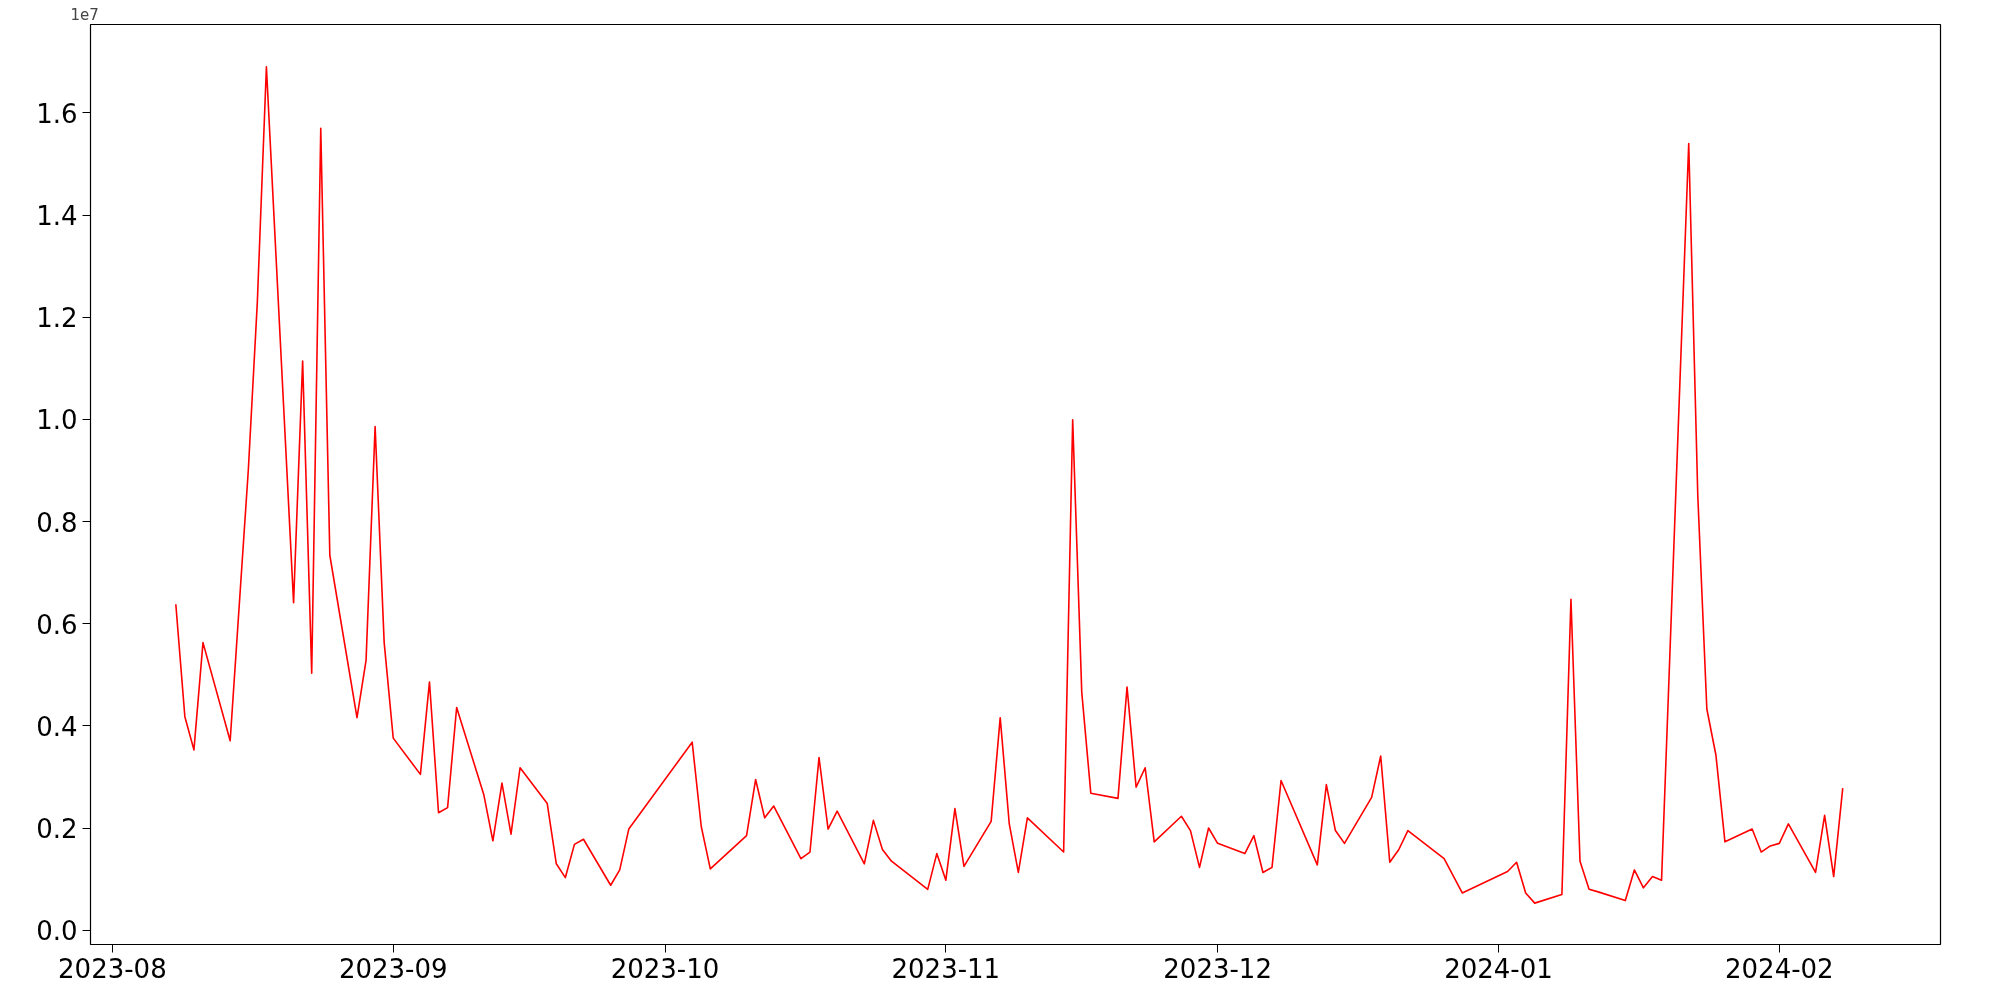 Image resolution: width=2000 pixels, height=1000 pixels. What do you see at coordinates (57, 318) in the screenshot?
I see `y-tick-label: 1.2` at bounding box center [57, 318].